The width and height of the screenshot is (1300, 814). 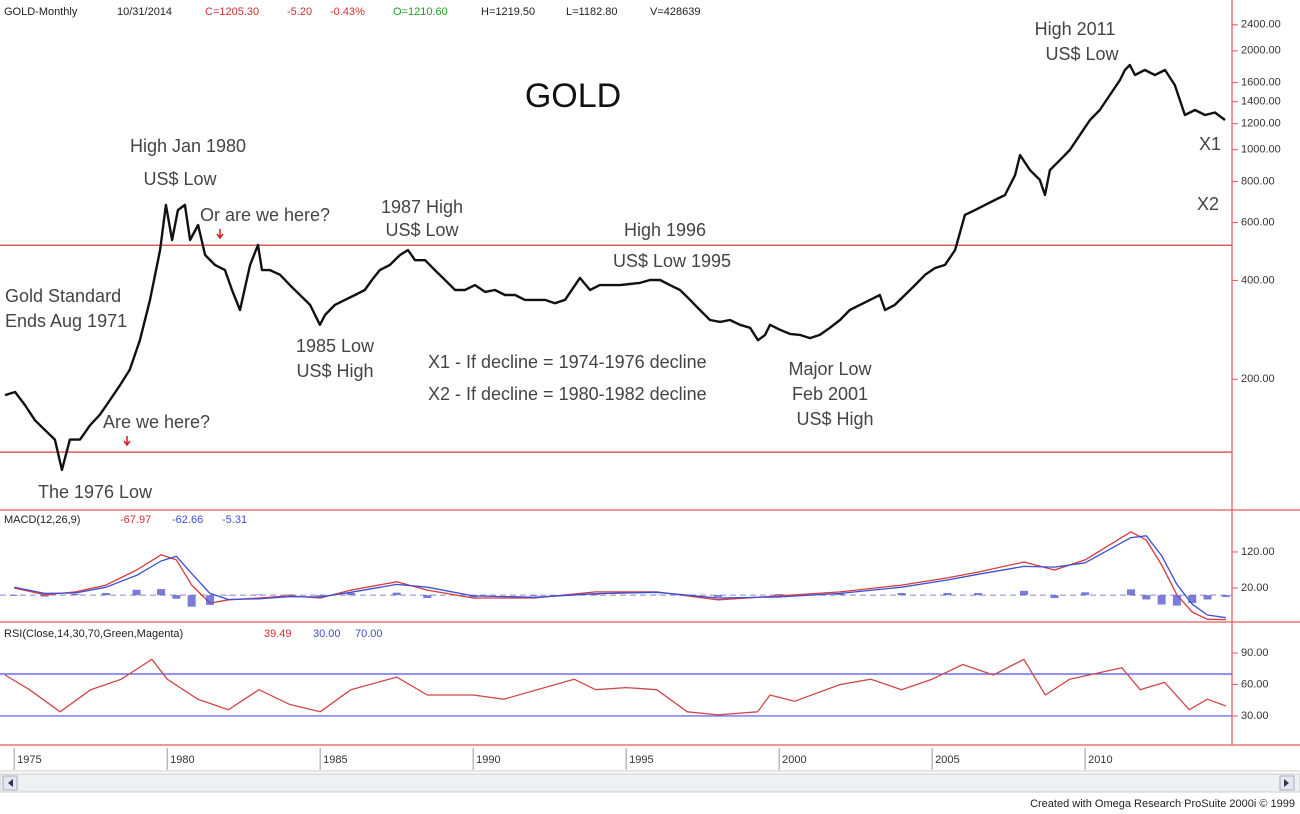 What do you see at coordinates (1261, 51) in the screenshot?
I see `y-tick-label: 2000.00` at bounding box center [1261, 51].